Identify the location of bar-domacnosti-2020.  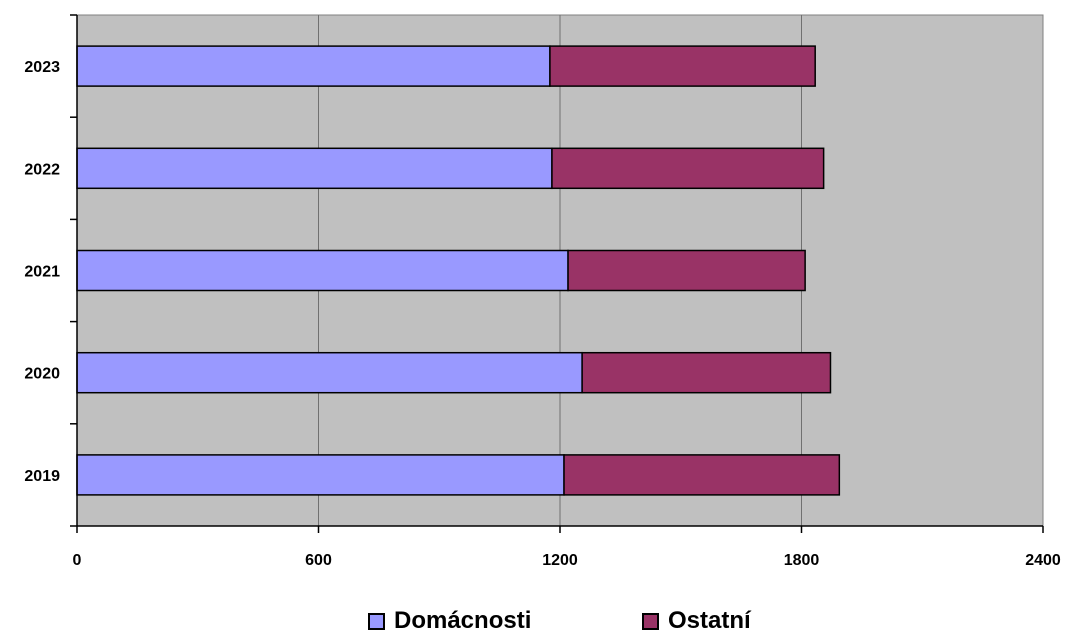
(329, 372).